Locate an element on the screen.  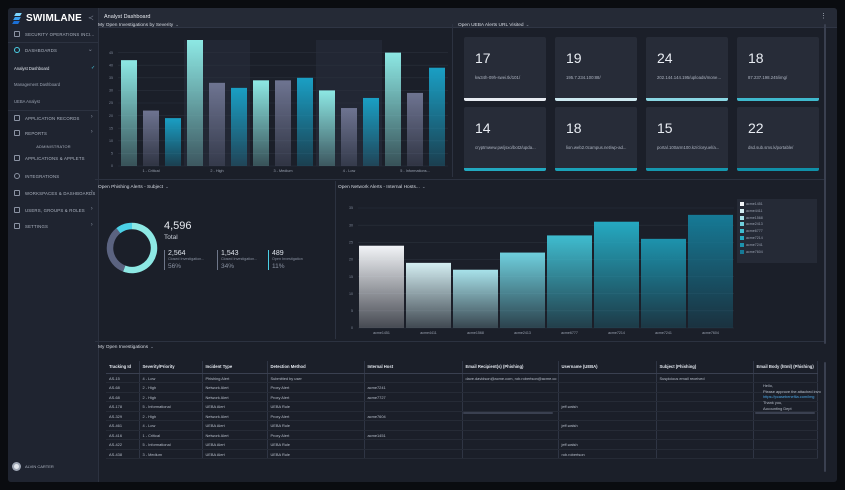
table-scrollbar is located at coordinates (825, 417).